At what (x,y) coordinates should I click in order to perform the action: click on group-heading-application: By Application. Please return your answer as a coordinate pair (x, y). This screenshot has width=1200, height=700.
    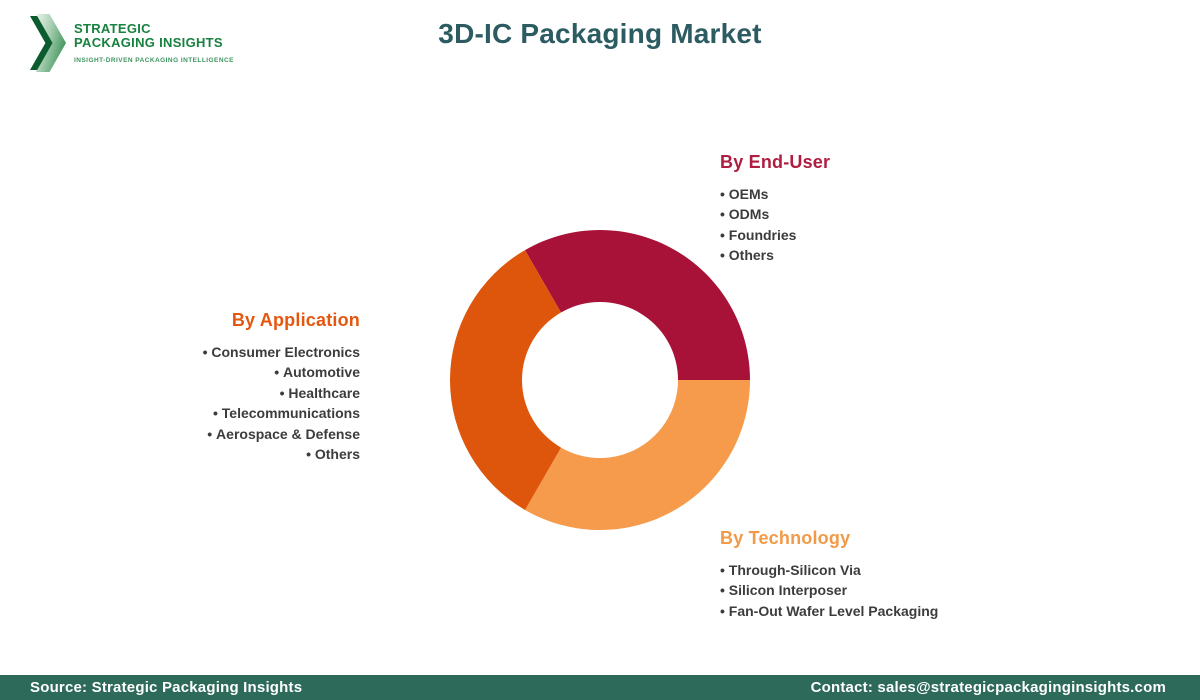
    Looking at the image, I should click on (295, 320).